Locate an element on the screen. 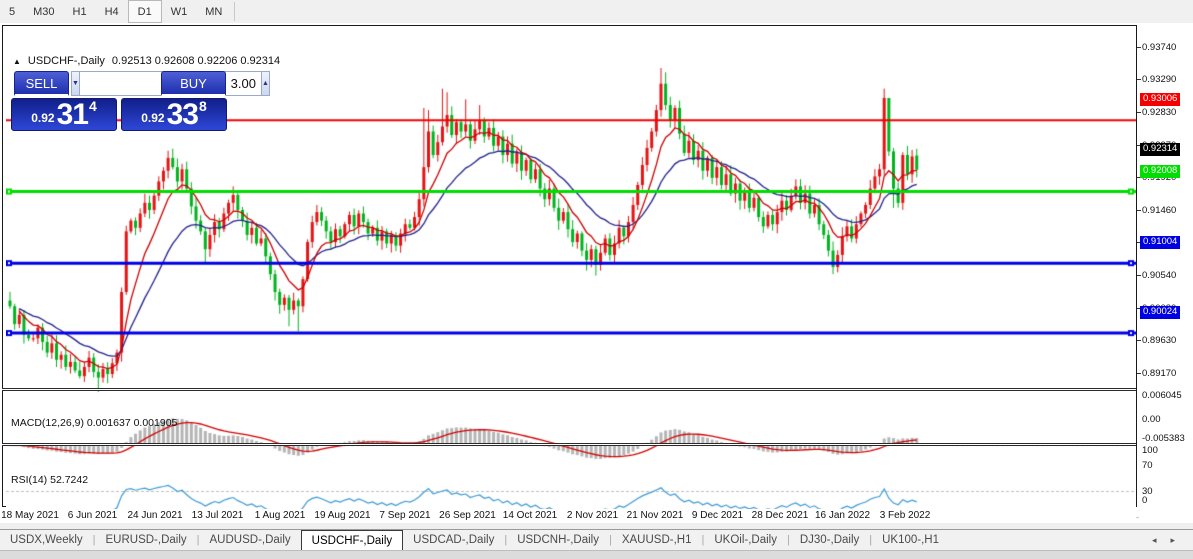 Image resolution: width=1193 pixels, height=559 pixels. sell-price-panel: 0.92 31 4 is located at coordinates (64, 114).